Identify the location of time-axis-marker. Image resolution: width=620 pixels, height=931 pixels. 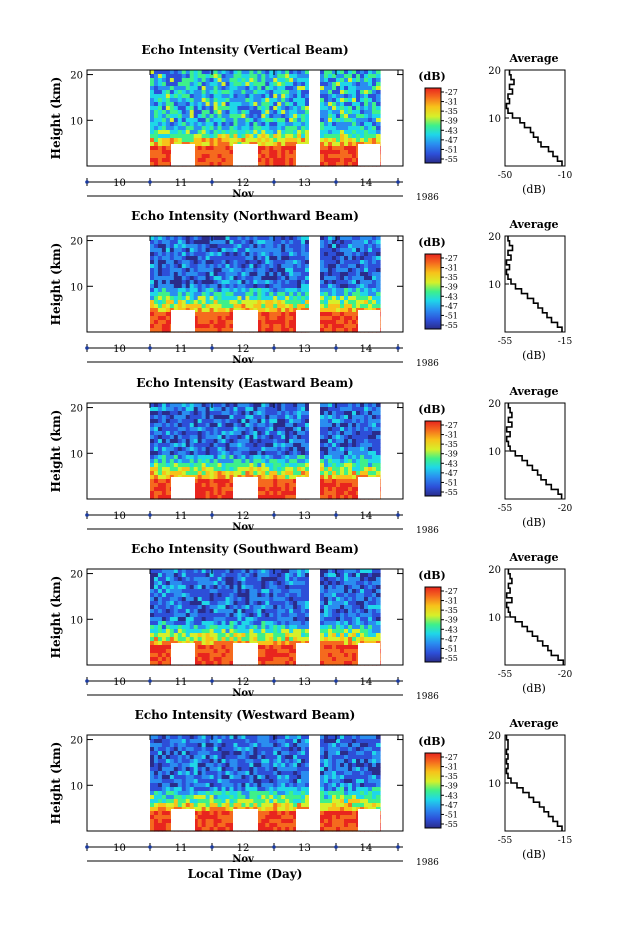
(87, 182).